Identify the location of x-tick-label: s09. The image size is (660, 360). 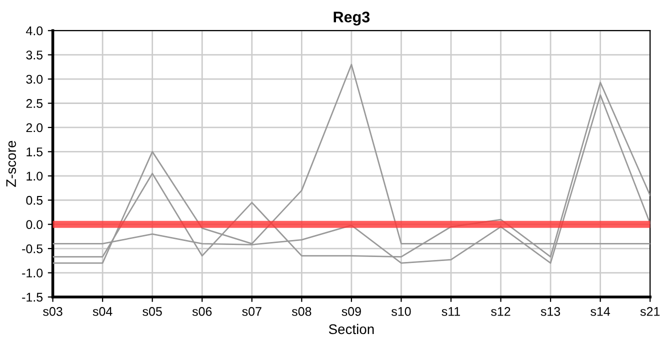
(351, 311).